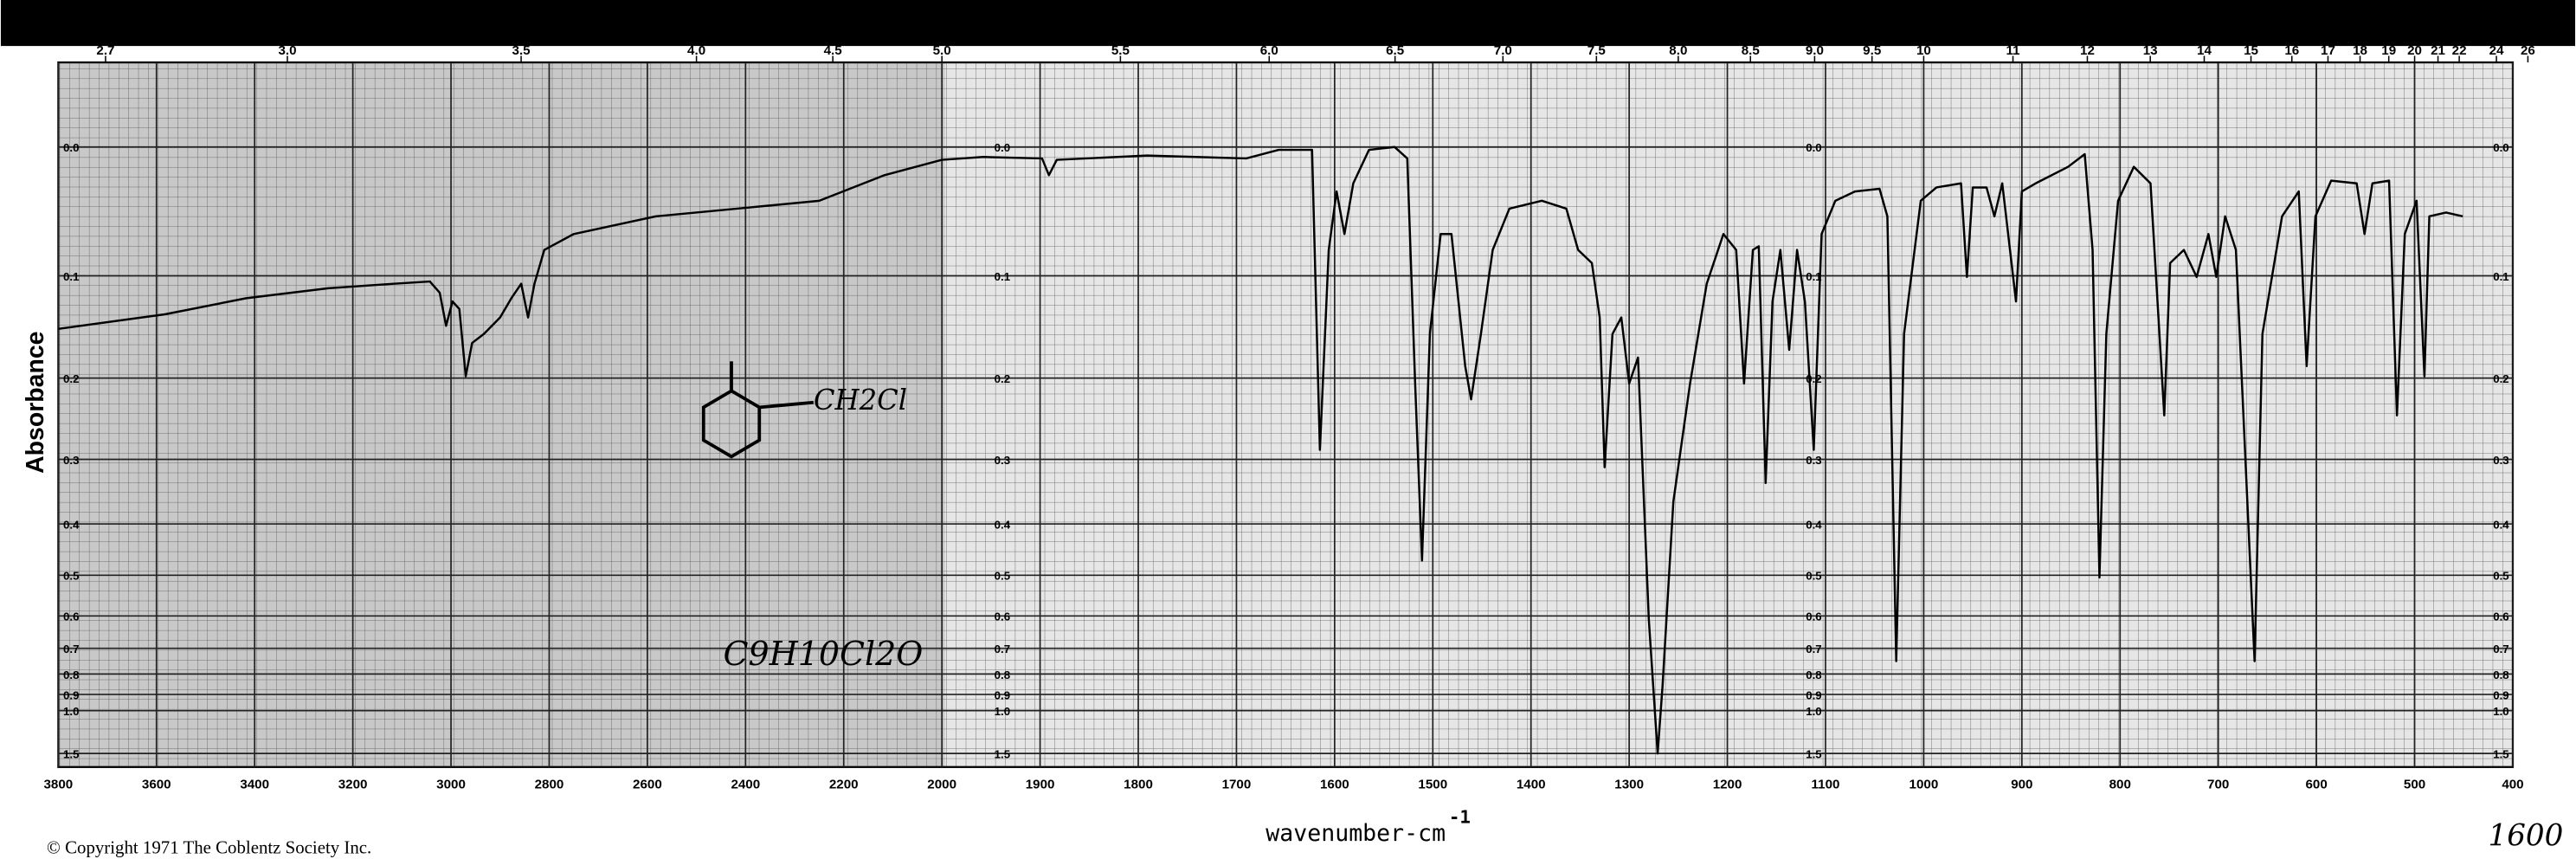 Image resolution: width=2576 pixels, height=859 pixels. What do you see at coordinates (2414, 51) in the screenshot?
I see `x2-tick-label: 20` at bounding box center [2414, 51].